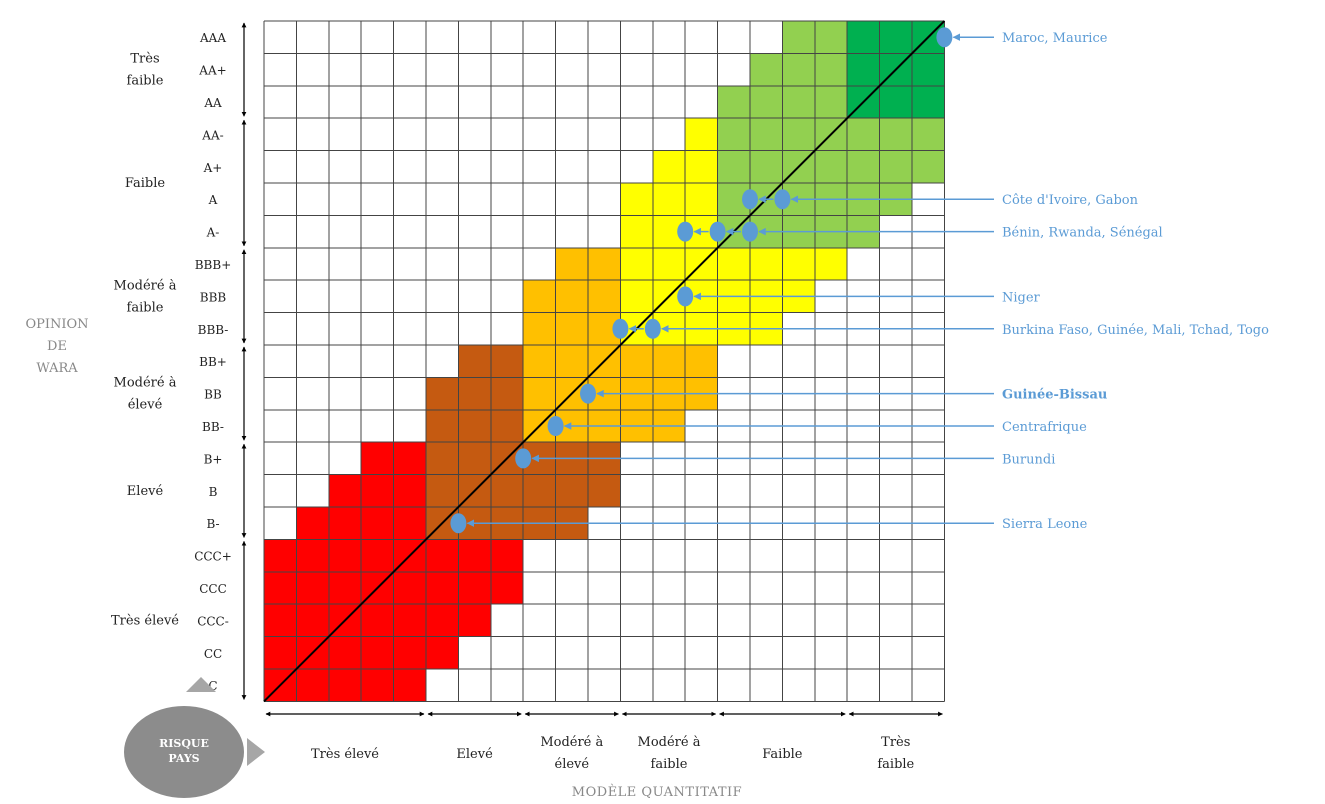  Describe the element at coordinates (669, 764) in the screenshot. I see `x-band-label: faible` at that location.